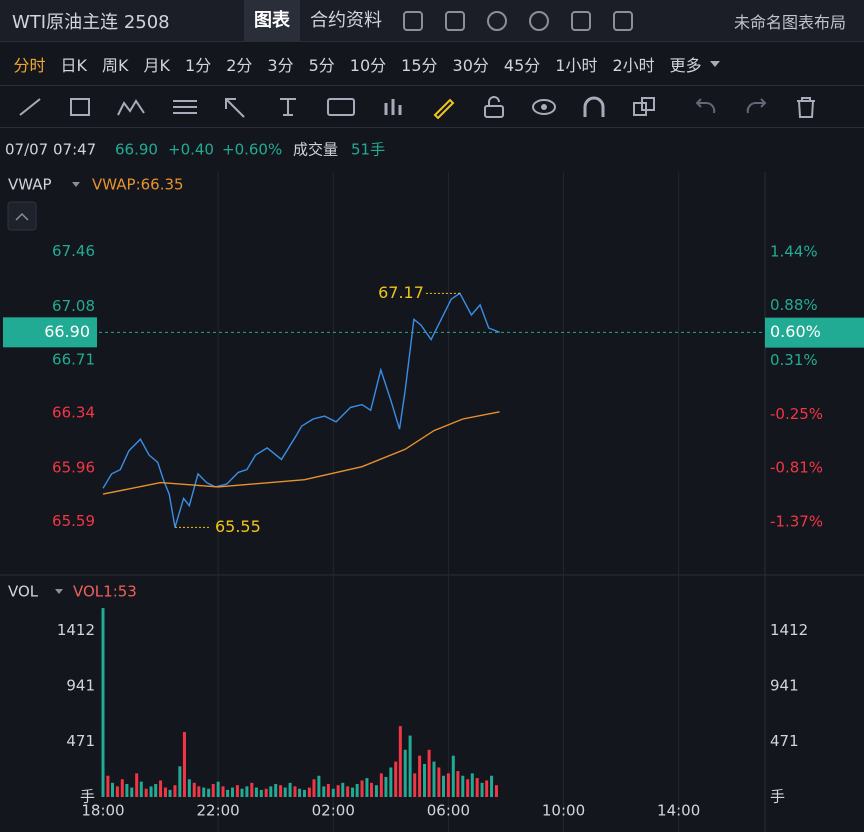  I want to click on indicator-name: VWAP, so click(30, 185).